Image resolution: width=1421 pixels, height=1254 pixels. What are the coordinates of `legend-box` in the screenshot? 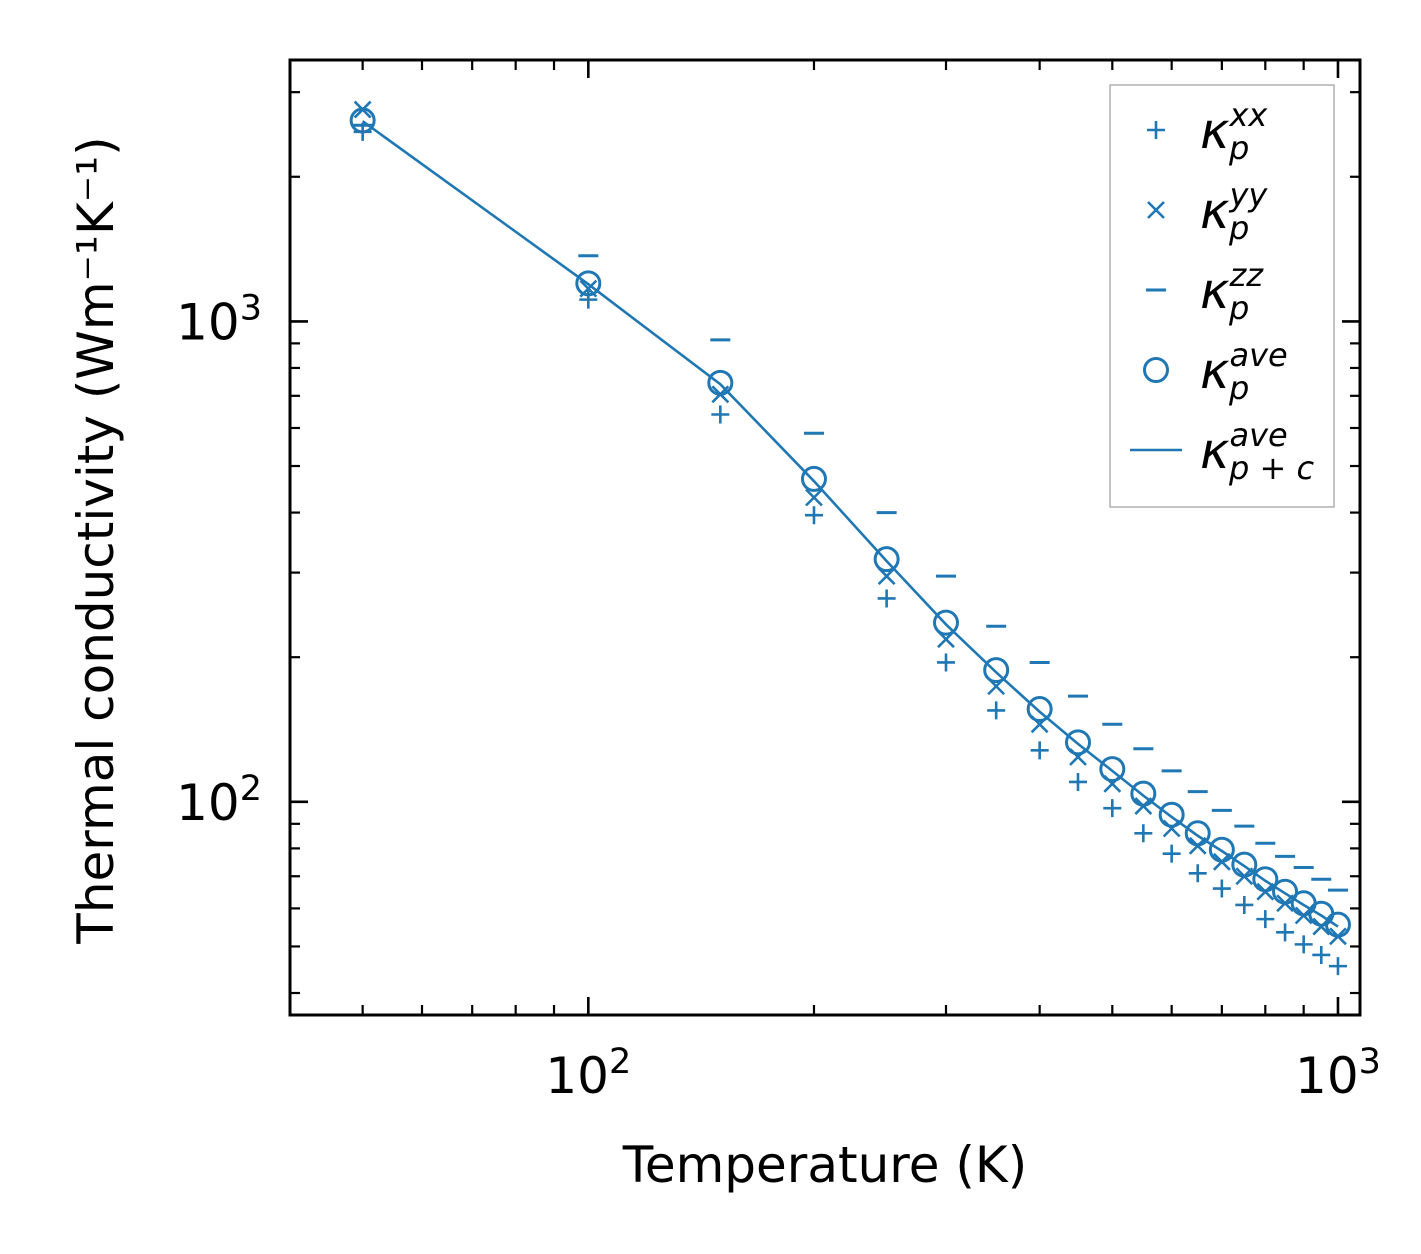 It's located at (1222, 296).